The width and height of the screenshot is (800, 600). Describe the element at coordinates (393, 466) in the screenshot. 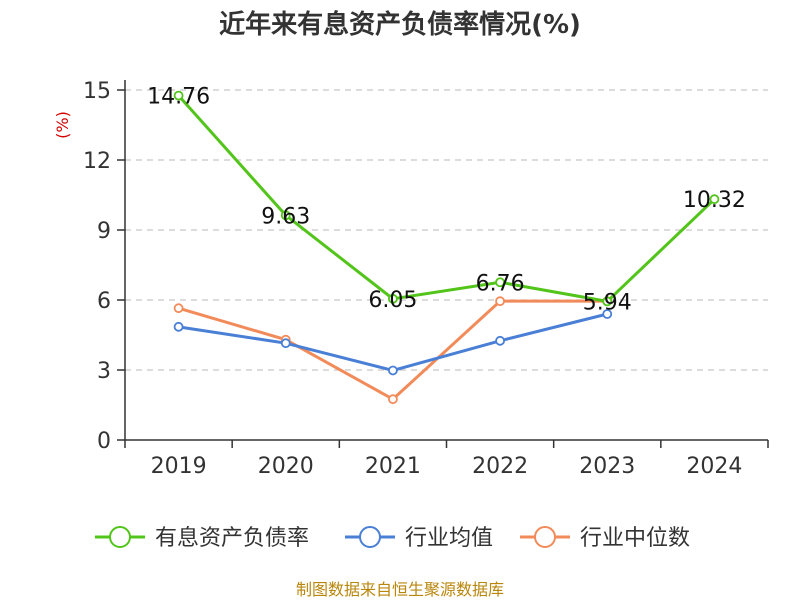

I see `x-tick-label: 2021` at that location.